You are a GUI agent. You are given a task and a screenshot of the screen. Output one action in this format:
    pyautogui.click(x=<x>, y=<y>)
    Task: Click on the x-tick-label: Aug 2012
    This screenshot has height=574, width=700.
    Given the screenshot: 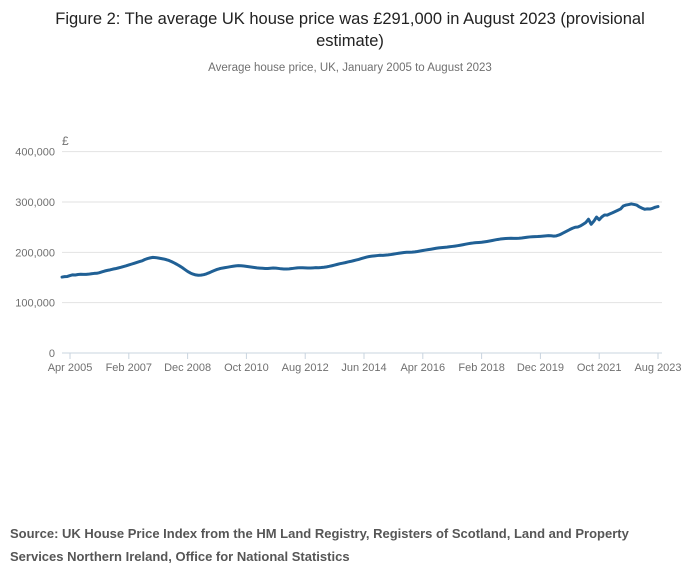 What is the action you would take?
    pyautogui.click(x=305, y=368)
    